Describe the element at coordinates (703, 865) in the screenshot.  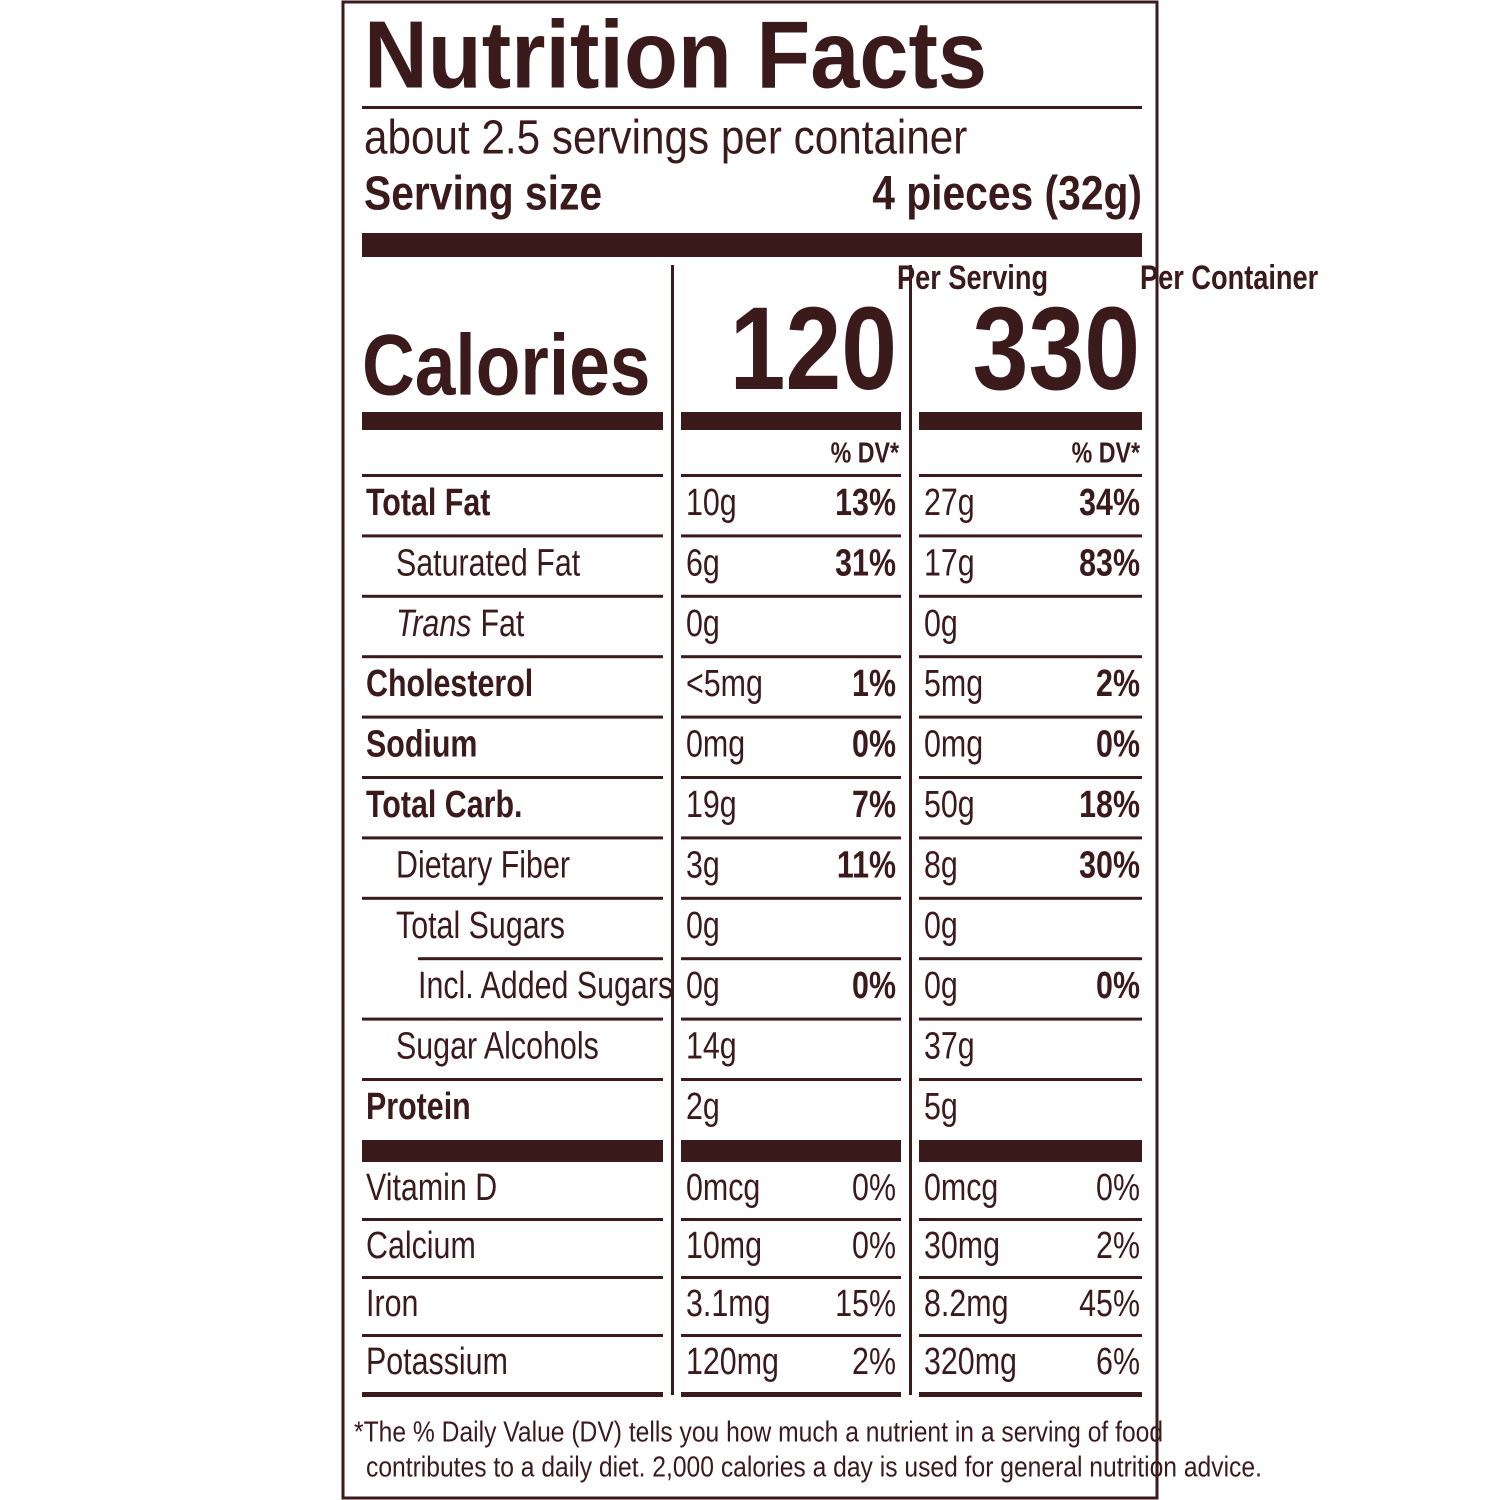
I see `amount: 3g` at that location.